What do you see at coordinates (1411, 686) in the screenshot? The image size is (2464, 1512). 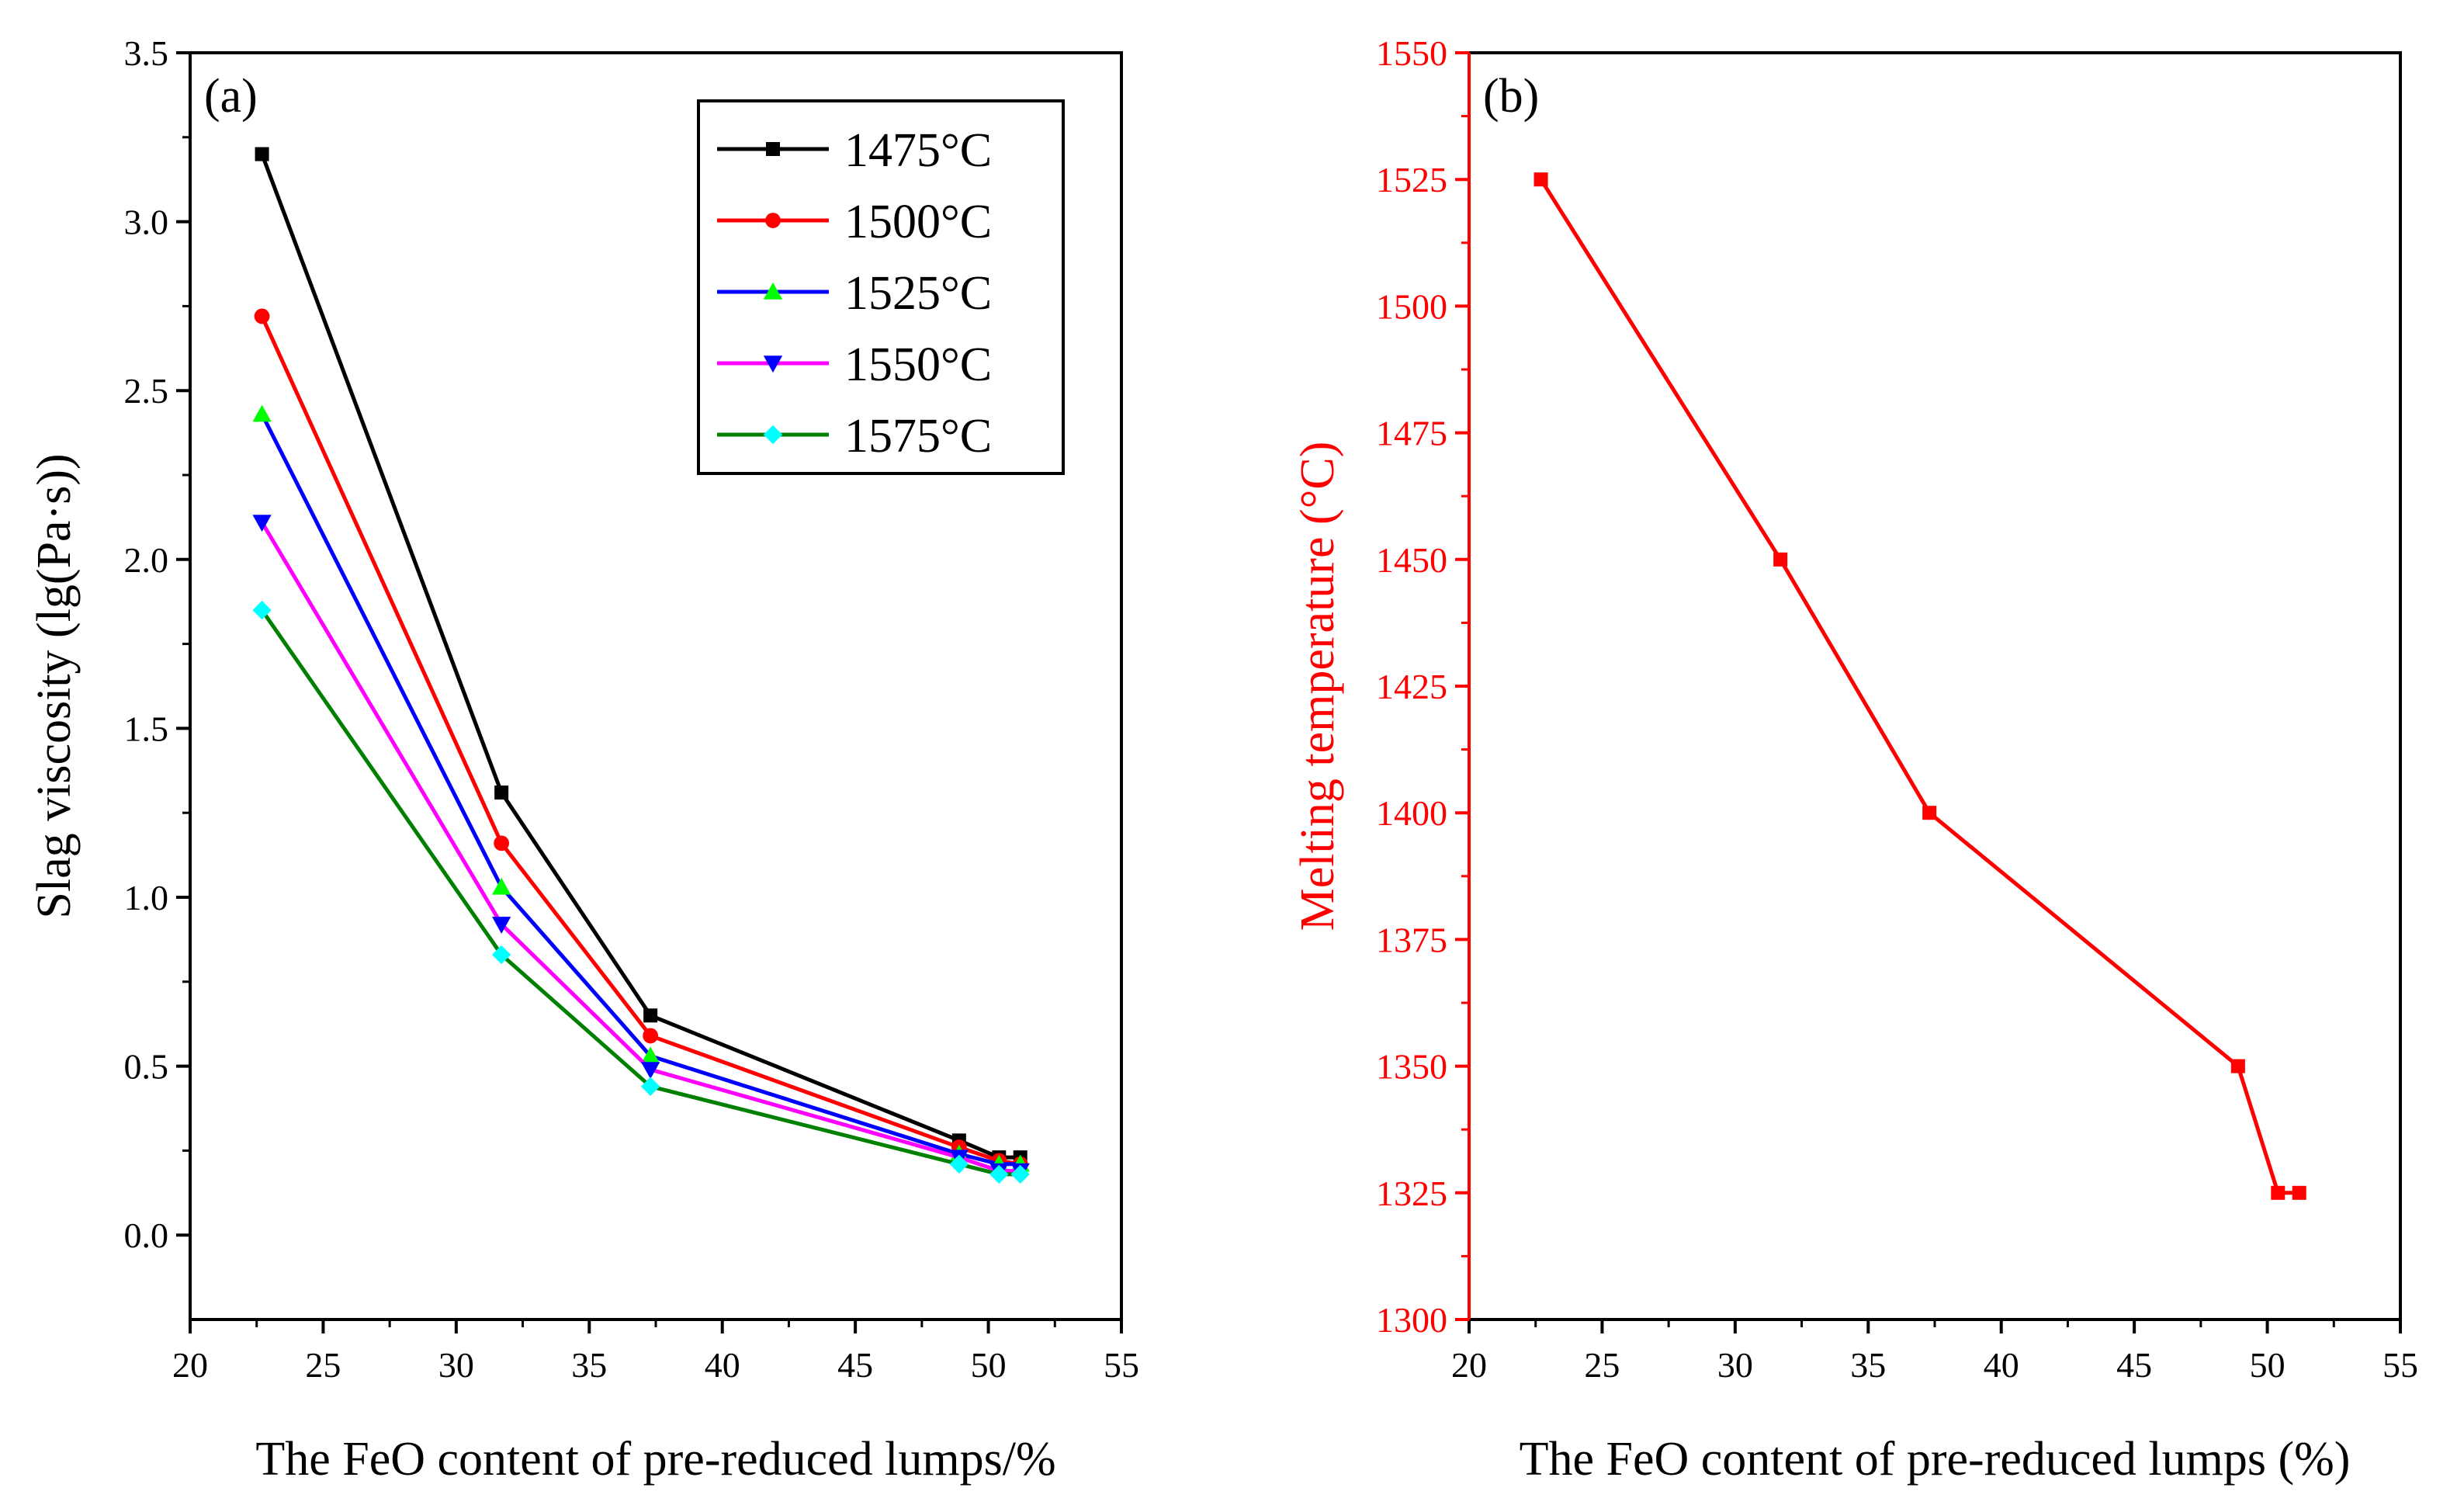 I see `y-tick-label: 1425` at bounding box center [1411, 686].